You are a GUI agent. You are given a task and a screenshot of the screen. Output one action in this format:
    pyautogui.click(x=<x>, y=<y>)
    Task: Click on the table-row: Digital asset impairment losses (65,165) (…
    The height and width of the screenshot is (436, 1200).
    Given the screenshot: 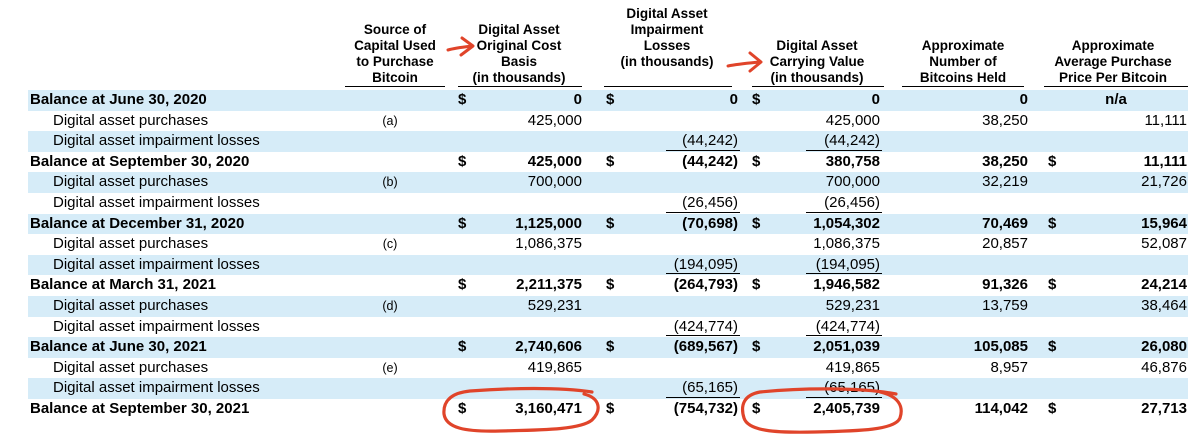 What is the action you would take?
    pyautogui.click(x=608, y=388)
    